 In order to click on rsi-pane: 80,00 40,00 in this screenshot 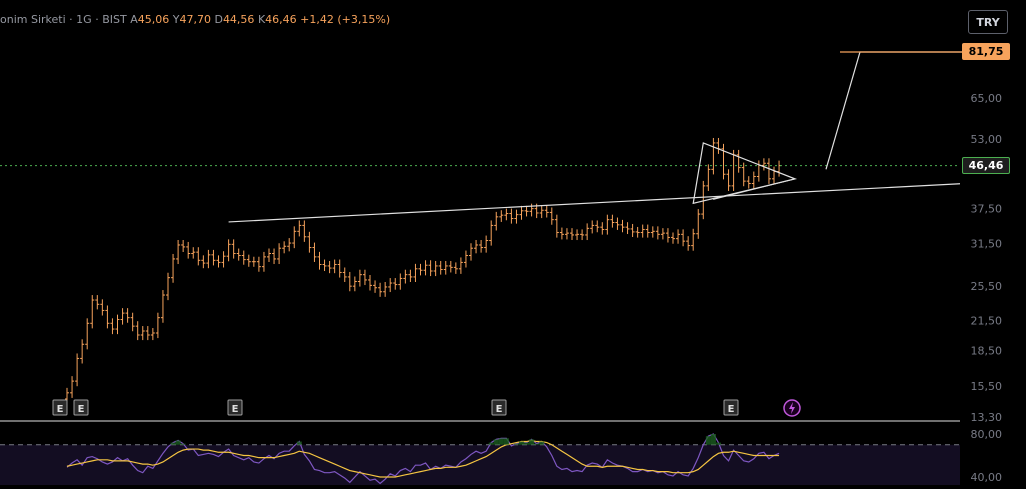, I will do `click(501, 458)`.